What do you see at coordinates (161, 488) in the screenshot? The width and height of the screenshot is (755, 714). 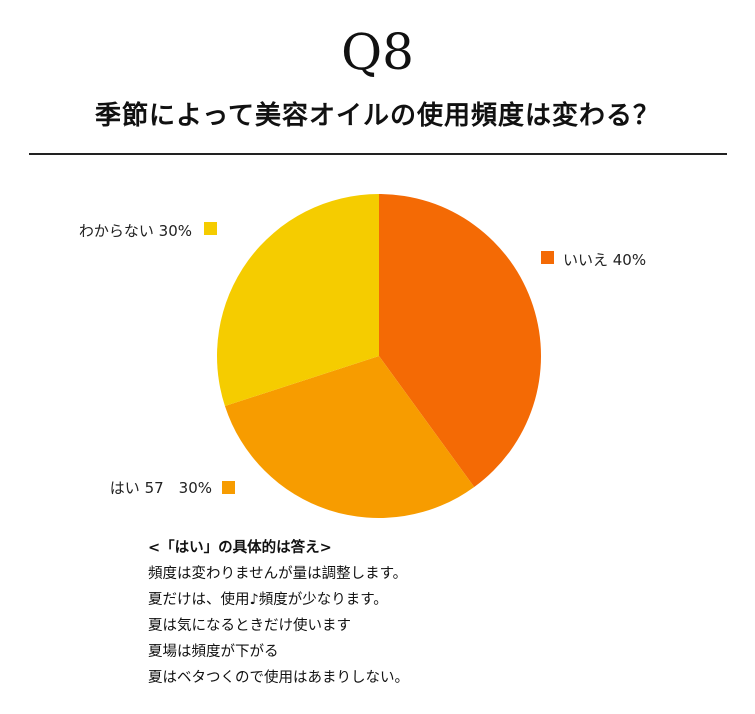 I see `slice-label: はい 57 30%` at bounding box center [161, 488].